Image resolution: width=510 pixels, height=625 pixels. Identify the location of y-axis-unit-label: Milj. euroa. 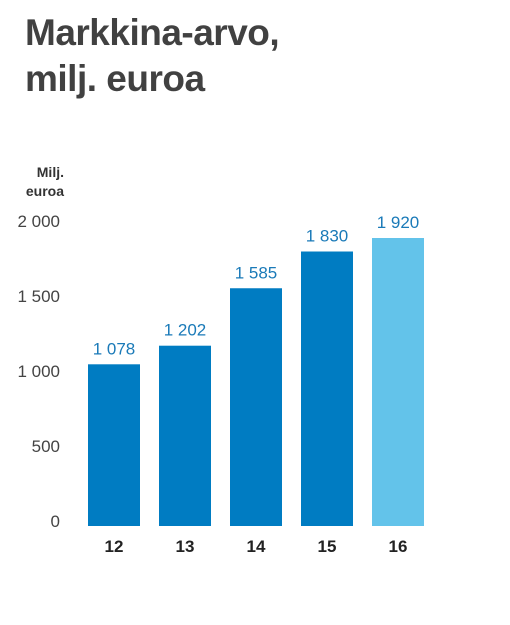
(39, 182).